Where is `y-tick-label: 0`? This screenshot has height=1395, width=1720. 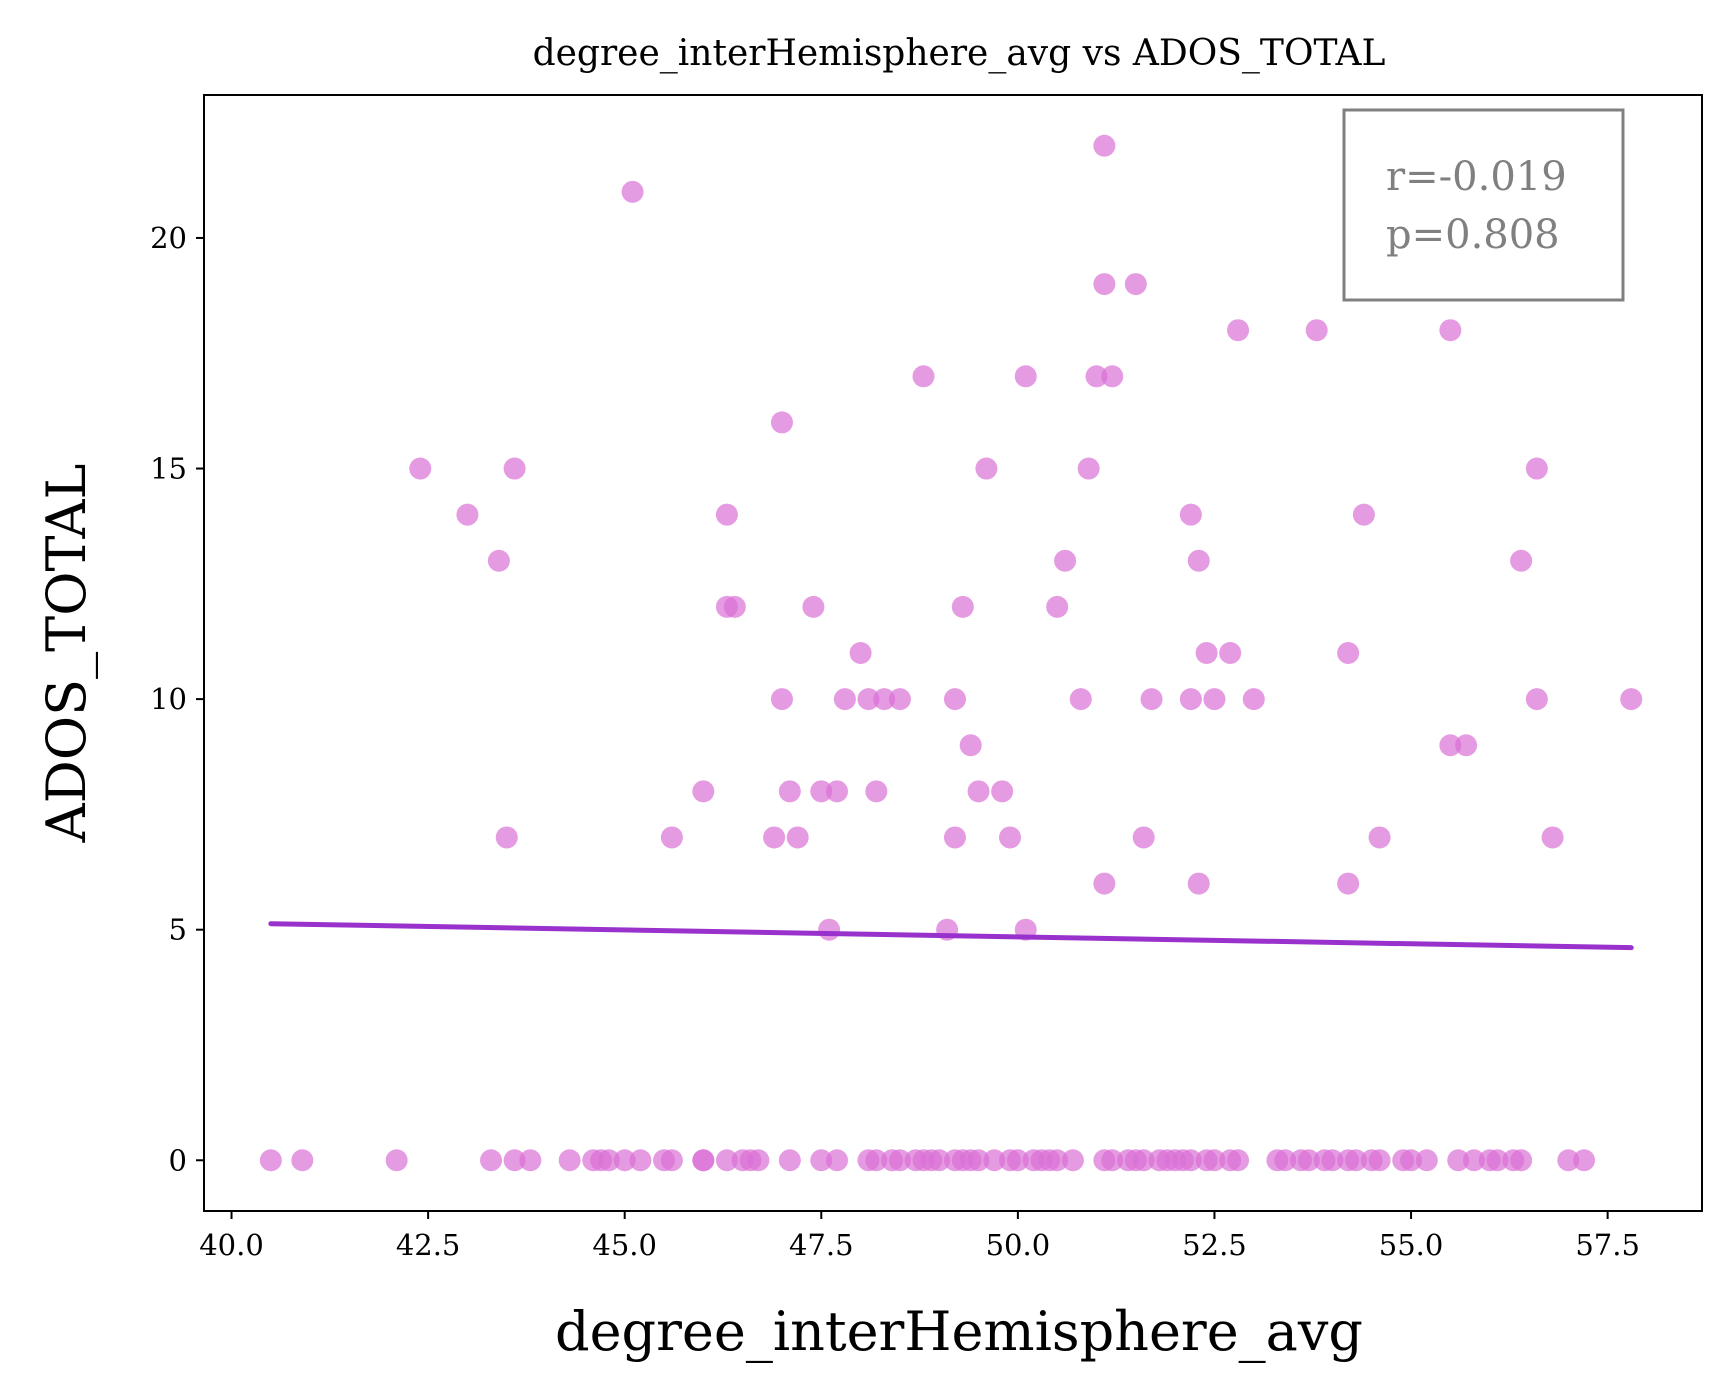 y-tick-label: 0 is located at coordinates (178, 1160).